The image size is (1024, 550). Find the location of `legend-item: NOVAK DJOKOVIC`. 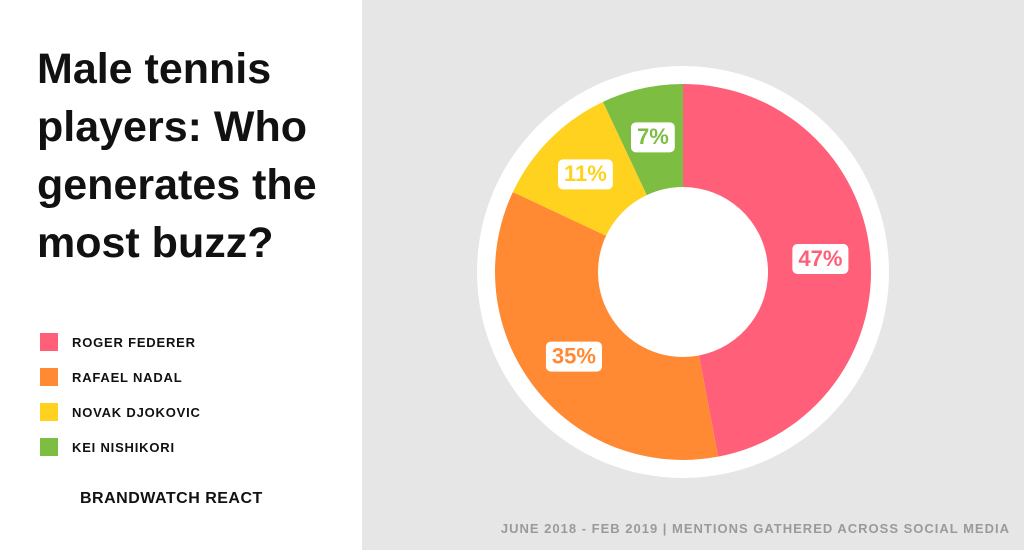

legend-item: NOVAK DJOKOVIC is located at coordinates (120, 412).